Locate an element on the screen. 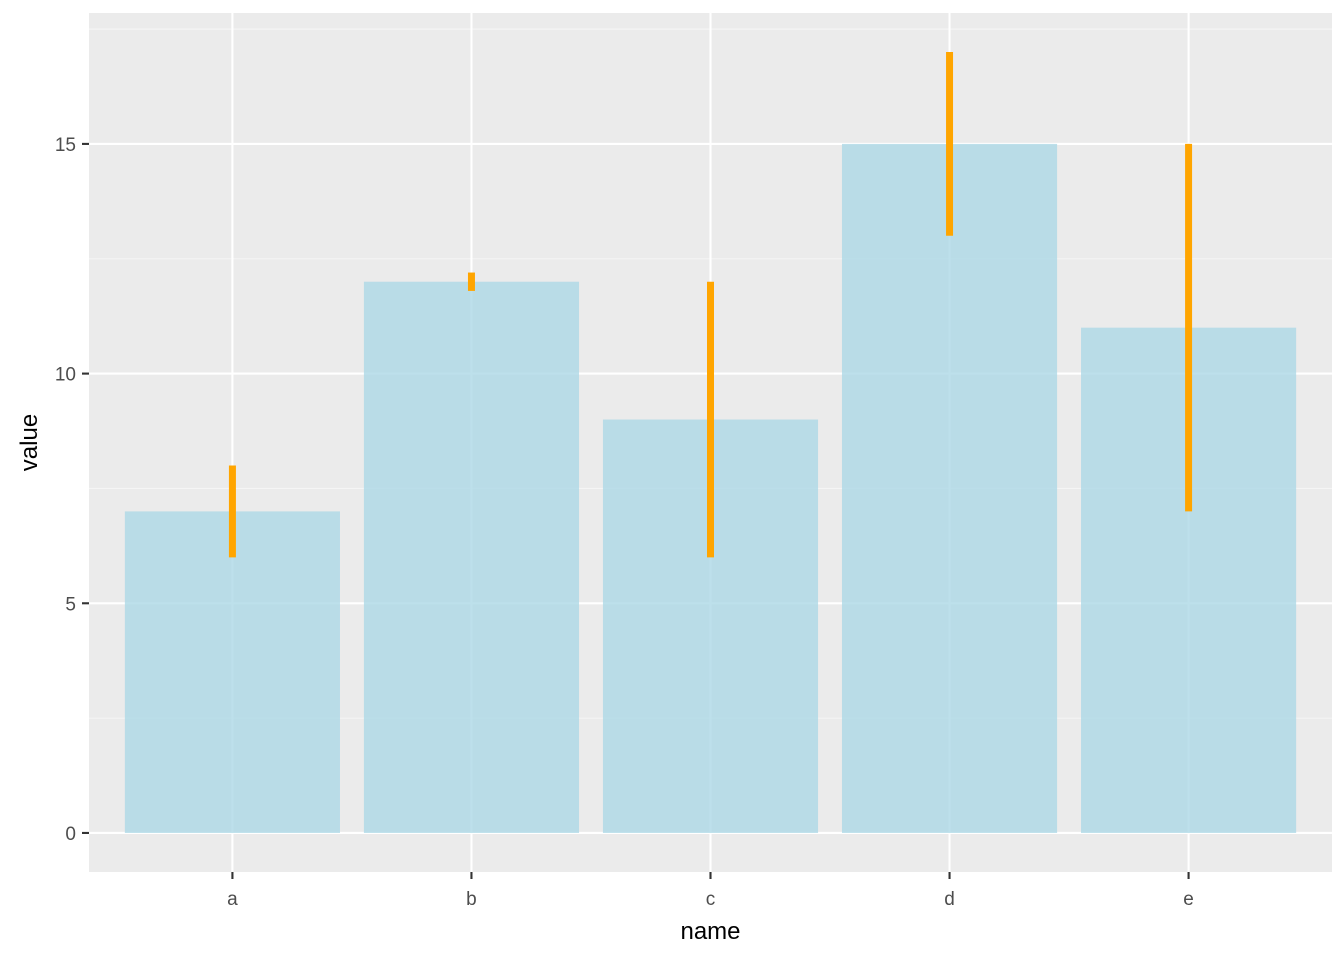 The height and width of the screenshot is (965, 1344). x-tick-label-a: a is located at coordinates (232, 899).